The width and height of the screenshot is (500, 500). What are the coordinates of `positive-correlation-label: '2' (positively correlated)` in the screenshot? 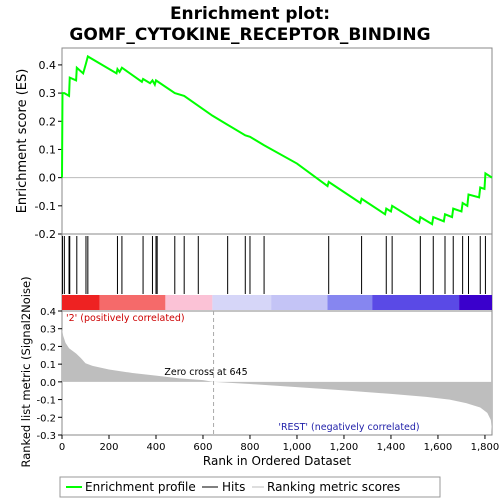 It's located at (125, 318).